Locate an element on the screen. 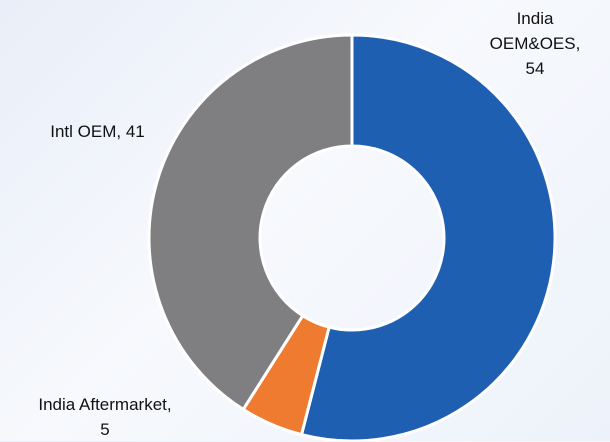  slice-label: India OEM&OES 54 is located at coordinates (535, 43).